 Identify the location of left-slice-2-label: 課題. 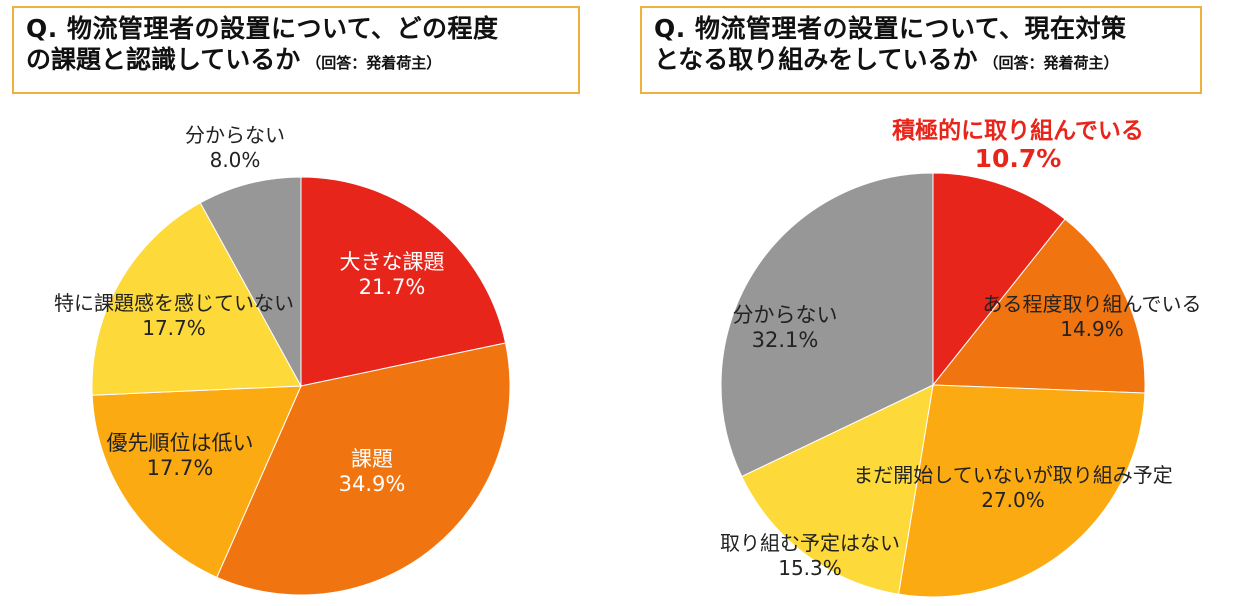
(372, 459).